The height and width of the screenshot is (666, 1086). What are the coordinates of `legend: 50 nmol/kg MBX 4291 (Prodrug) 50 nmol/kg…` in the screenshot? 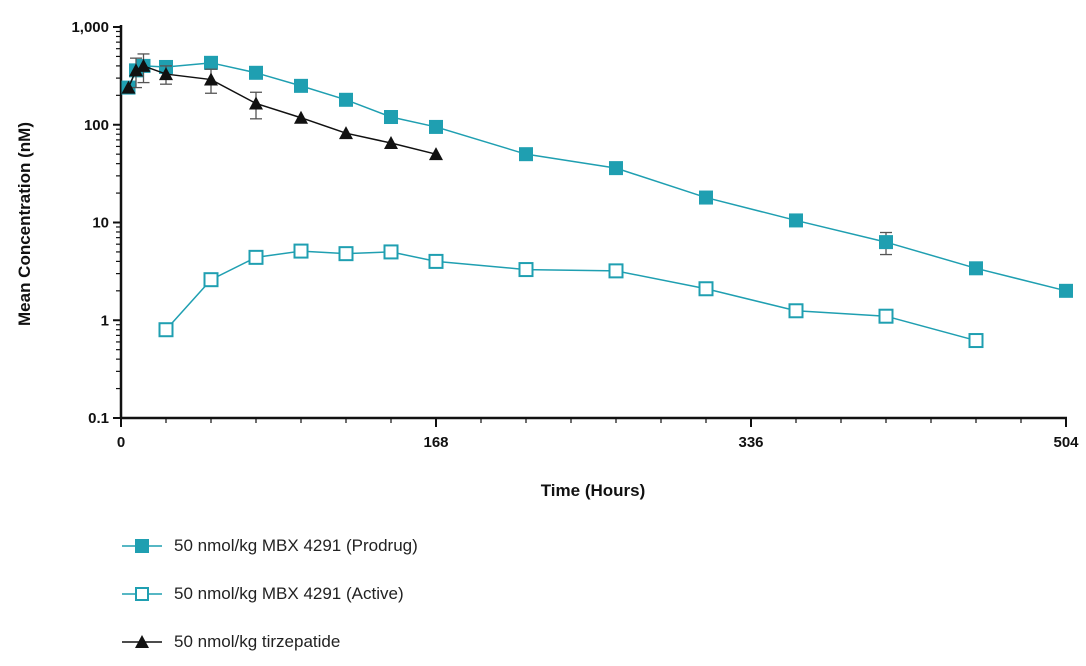 It's located at (268, 594).